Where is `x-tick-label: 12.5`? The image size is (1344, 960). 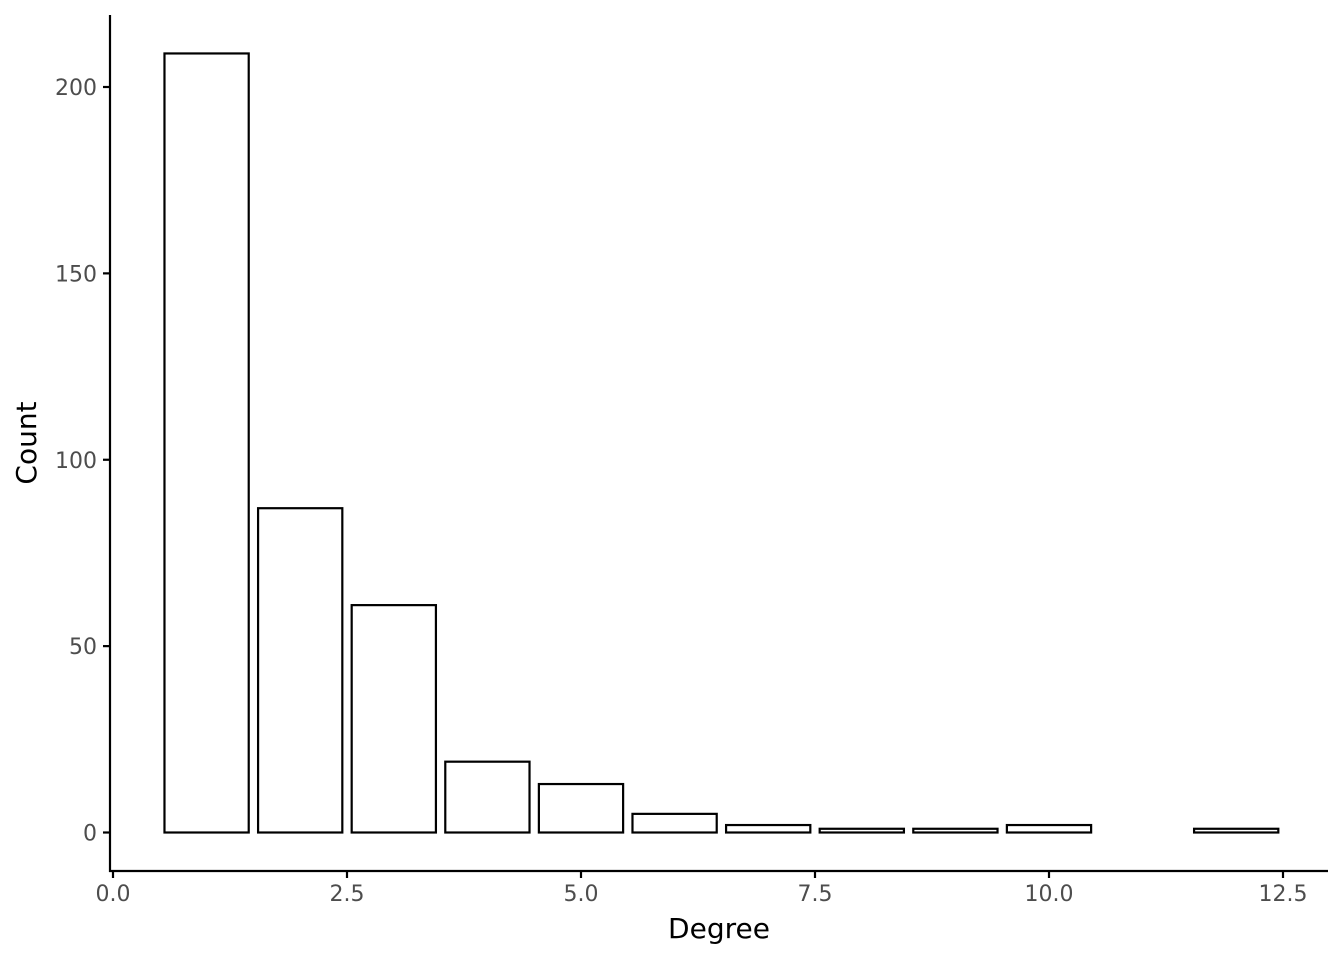
x-tick-label: 12.5 is located at coordinates (1283, 894).